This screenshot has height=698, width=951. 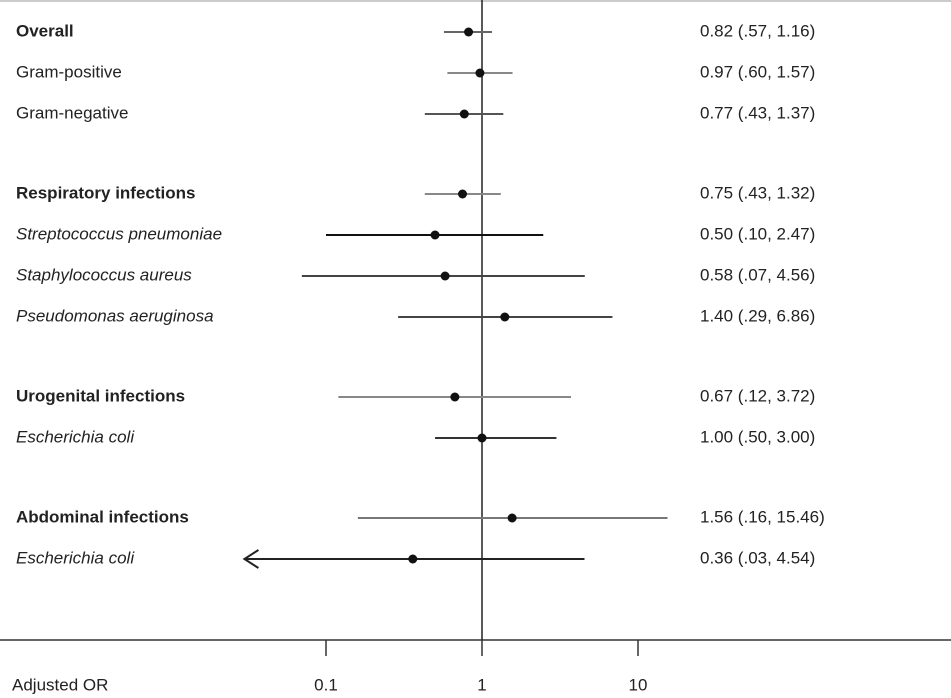 What do you see at coordinates (326, 684) in the screenshot?
I see `x-tick-label: 0.1` at bounding box center [326, 684].